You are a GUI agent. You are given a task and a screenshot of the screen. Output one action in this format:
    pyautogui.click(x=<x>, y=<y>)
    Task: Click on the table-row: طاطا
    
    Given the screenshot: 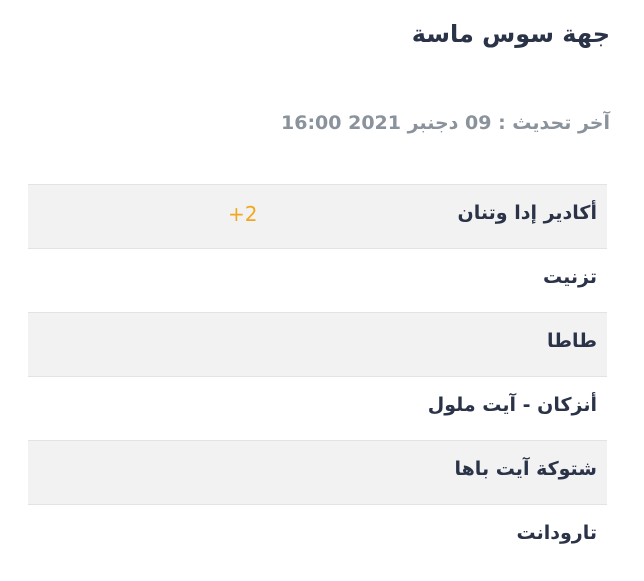 What is the action you would take?
    pyautogui.click(x=317, y=344)
    